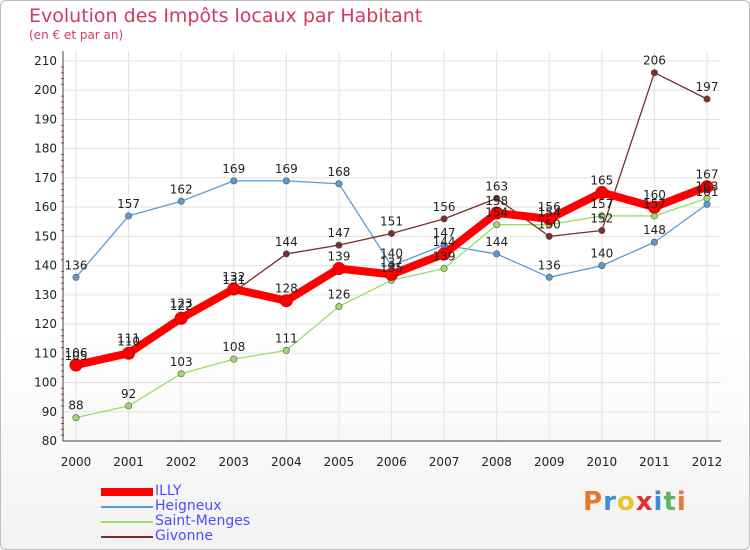 The width and height of the screenshot is (750, 550). Describe the element at coordinates (76, 353) in the screenshot. I see `data-label-illy: 106` at that location.